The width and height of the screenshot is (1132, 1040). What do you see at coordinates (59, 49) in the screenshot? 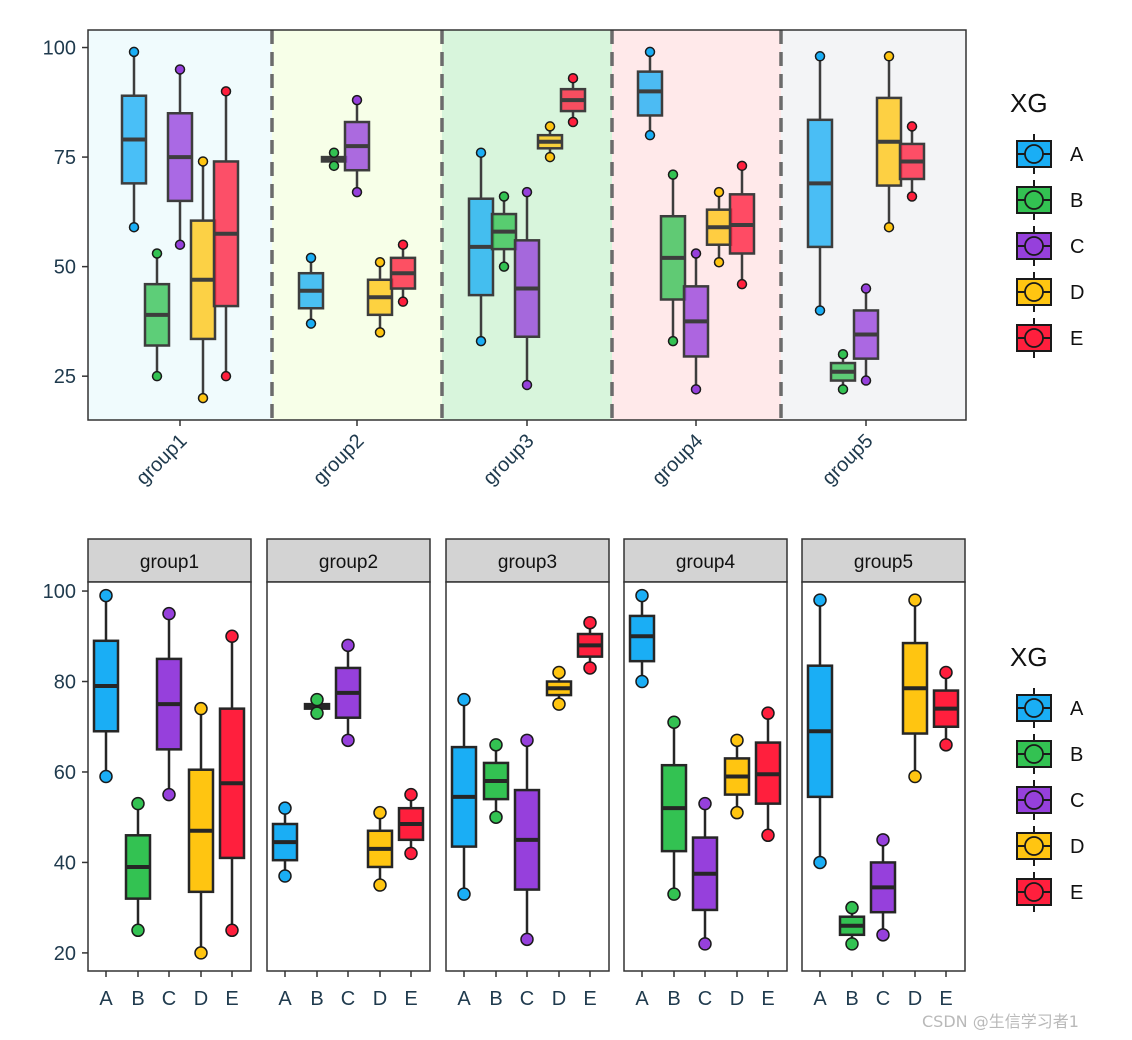
I see `top-y-tick-label: 100` at bounding box center [59, 49].